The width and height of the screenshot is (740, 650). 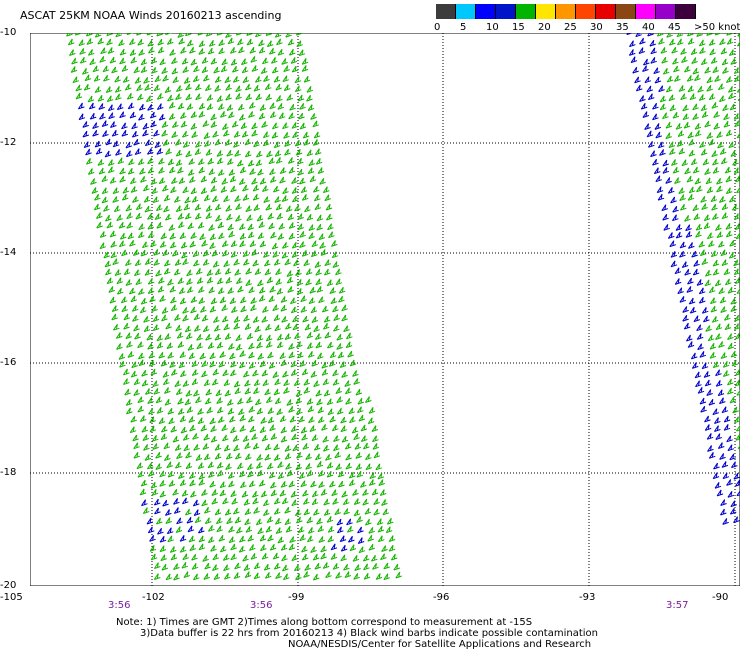 I want to click on colorbar-label: >50 knots, so click(x=717, y=27).